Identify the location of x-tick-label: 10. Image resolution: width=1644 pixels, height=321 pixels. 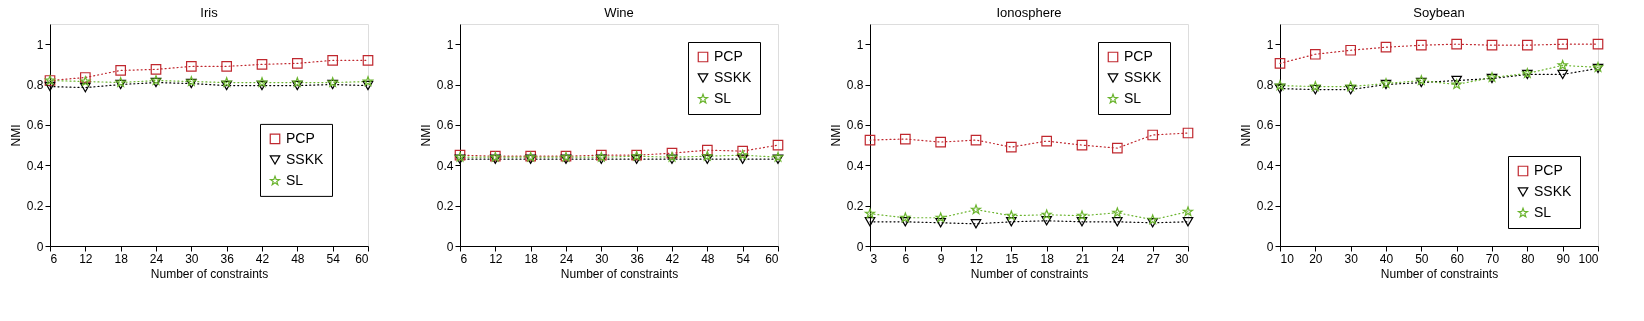
(1287, 258).